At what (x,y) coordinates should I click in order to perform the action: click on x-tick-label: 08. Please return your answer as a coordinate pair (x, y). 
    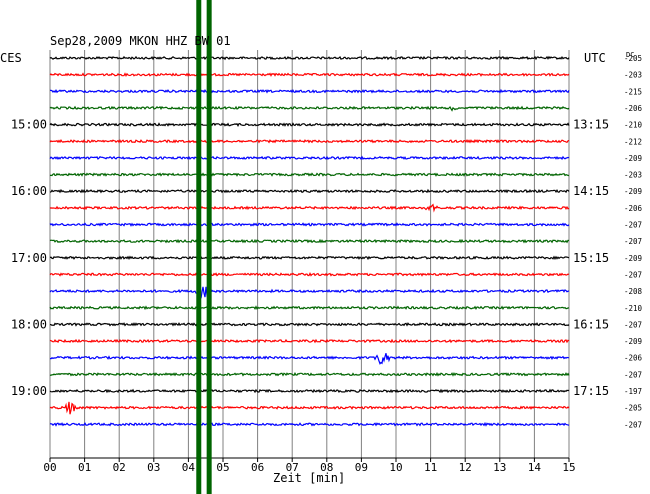
    Looking at the image, I should click on (326, 467).